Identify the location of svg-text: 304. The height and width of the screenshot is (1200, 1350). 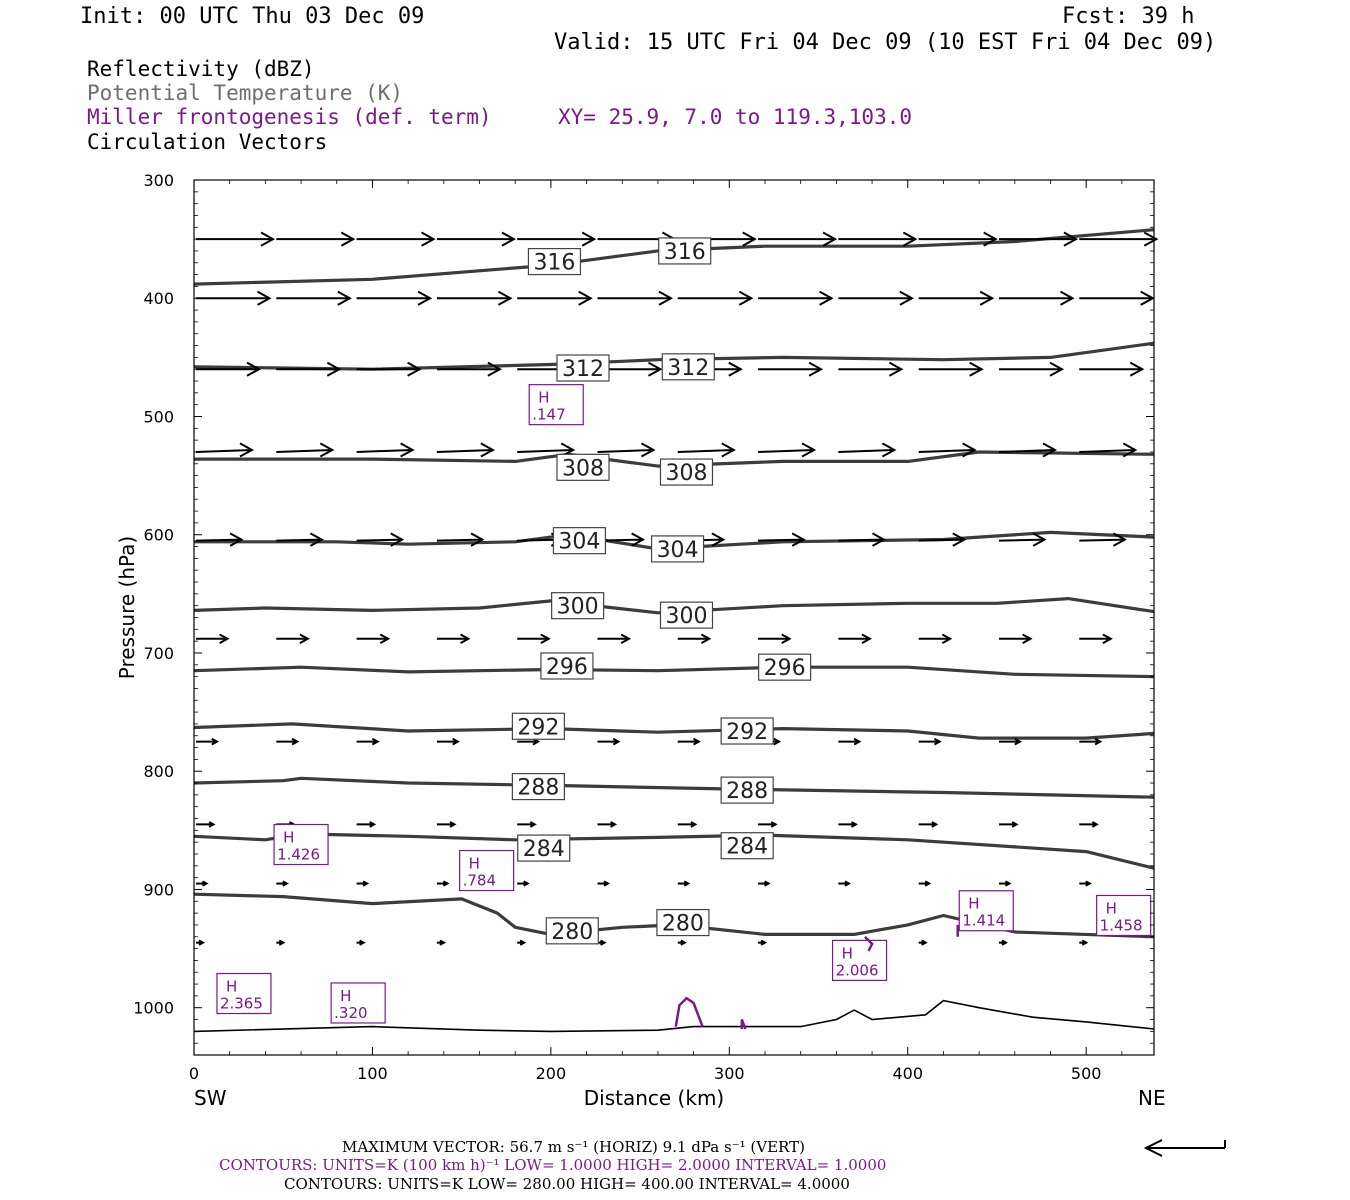
(678, 550).